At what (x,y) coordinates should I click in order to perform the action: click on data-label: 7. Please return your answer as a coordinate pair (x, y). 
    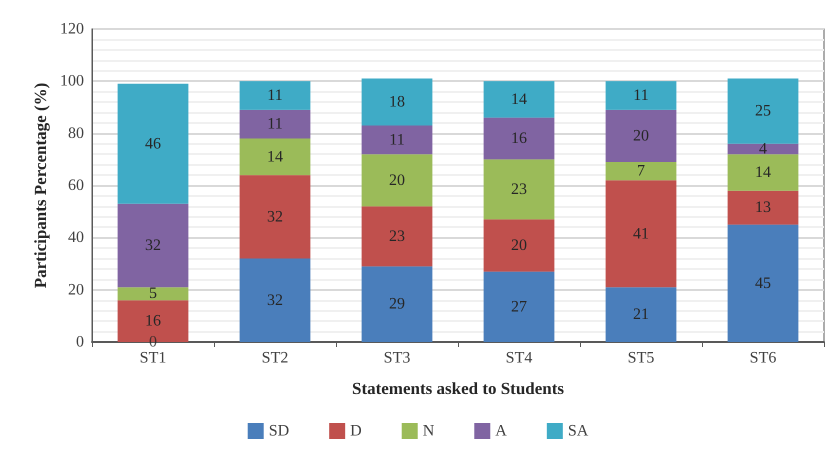
    Looking at the image, I should click on (641, 171).